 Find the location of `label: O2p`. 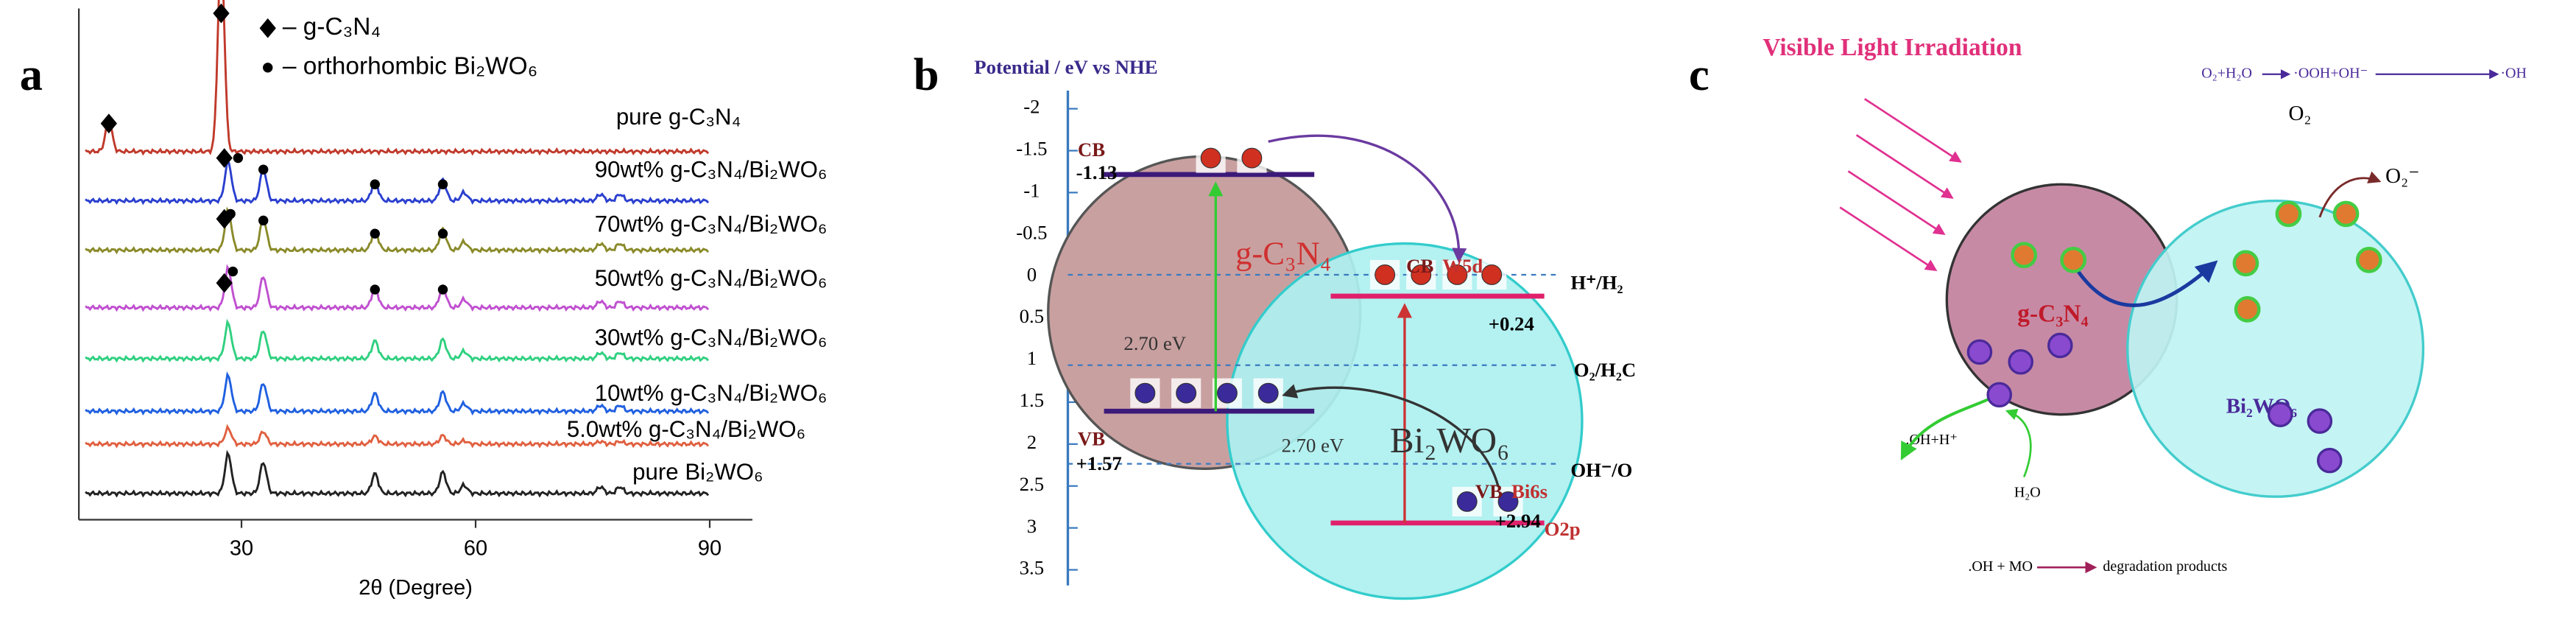

label: O2p is located at coordinates (1563, 529).